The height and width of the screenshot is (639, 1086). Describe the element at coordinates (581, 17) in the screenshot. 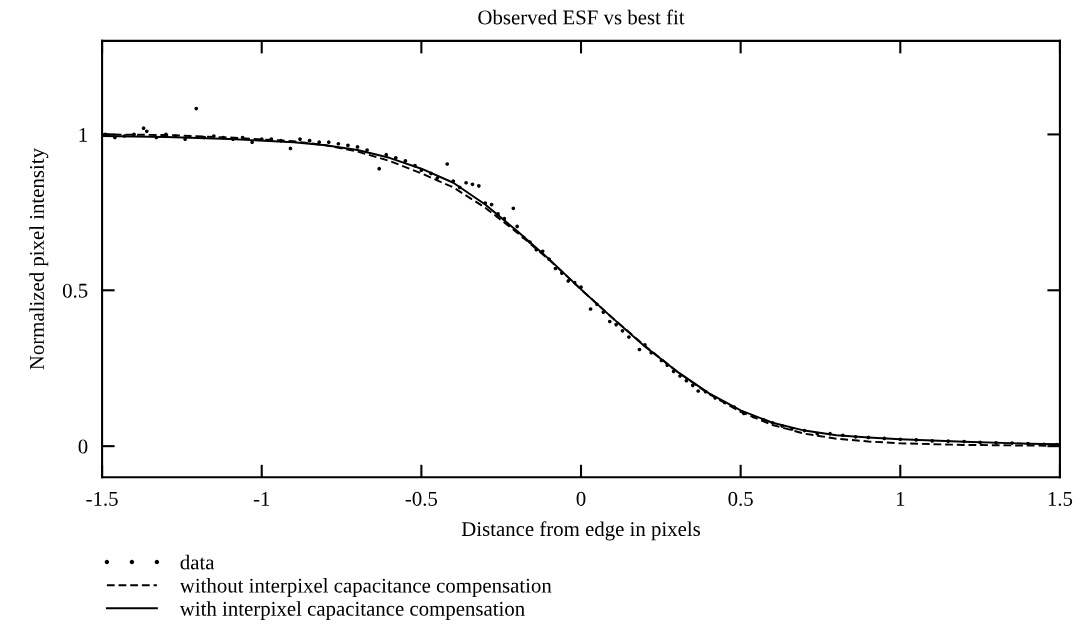

I see `chart-title: Observed ESF vs best fit` at that location.